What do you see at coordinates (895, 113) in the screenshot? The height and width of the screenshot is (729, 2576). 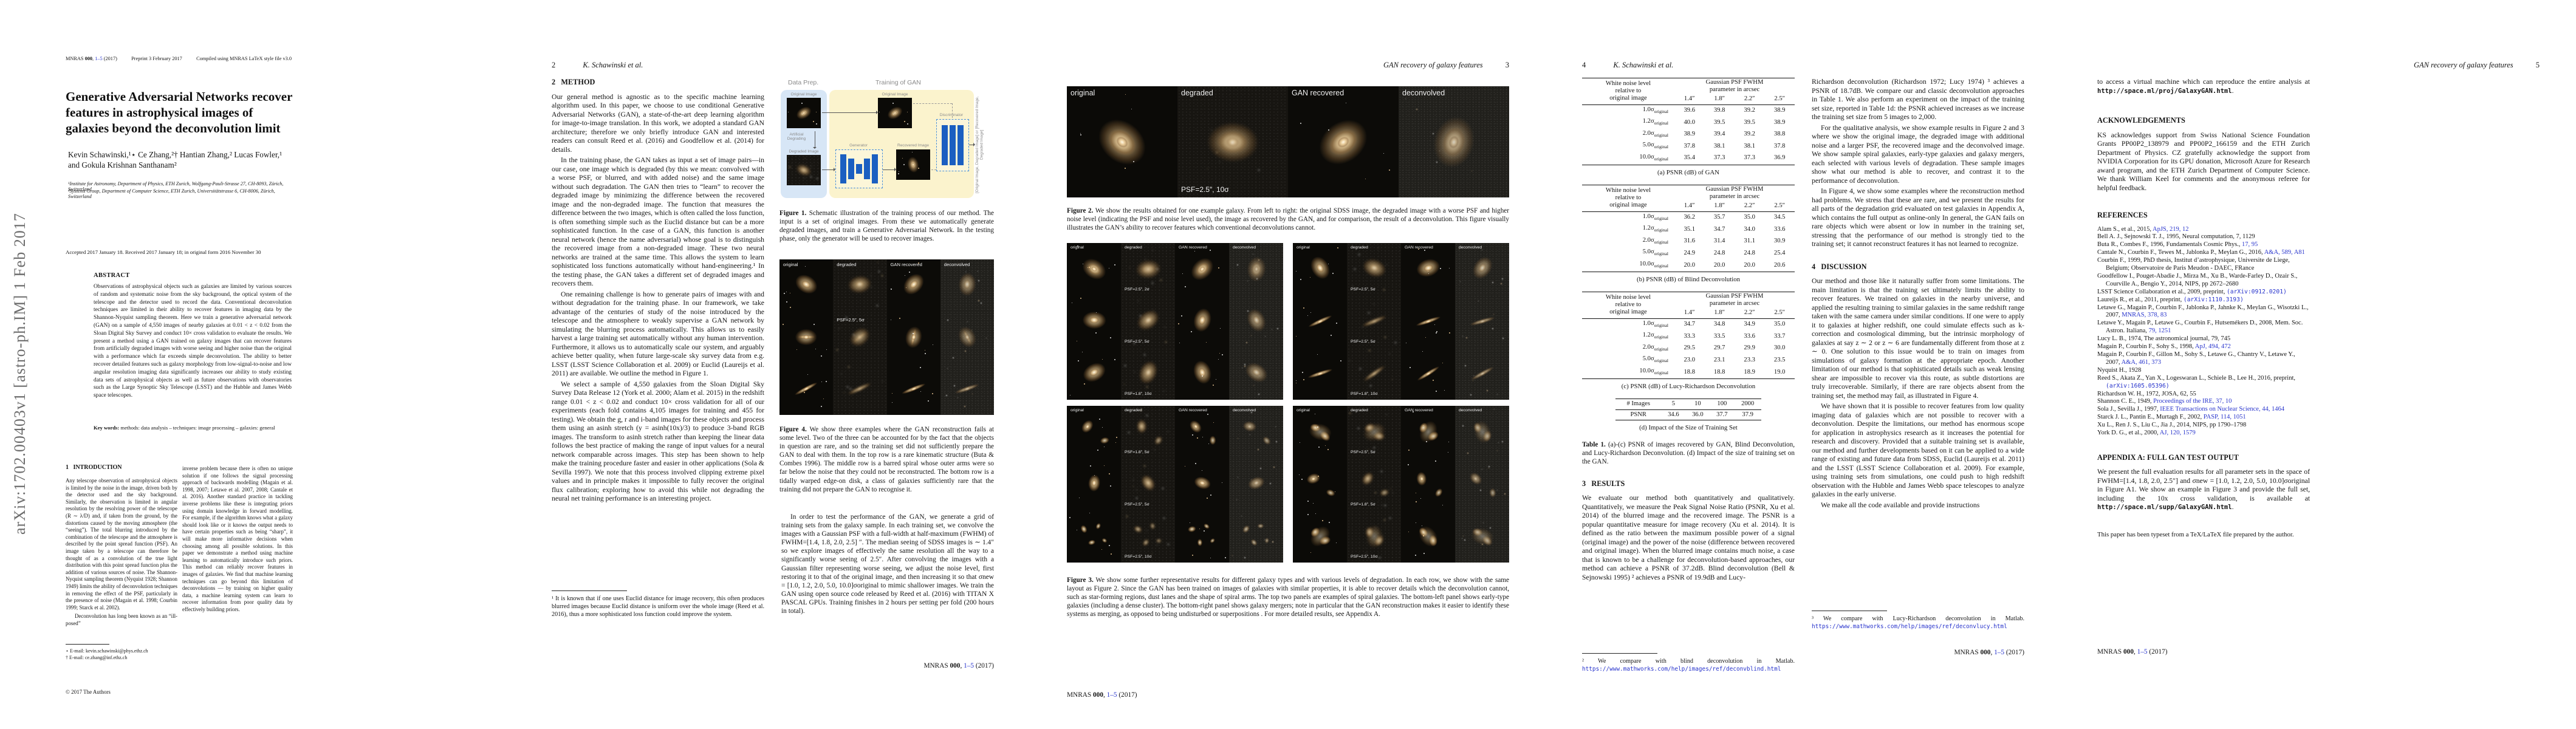 I see `original-image-thumb` at bounding box center [895, 113].